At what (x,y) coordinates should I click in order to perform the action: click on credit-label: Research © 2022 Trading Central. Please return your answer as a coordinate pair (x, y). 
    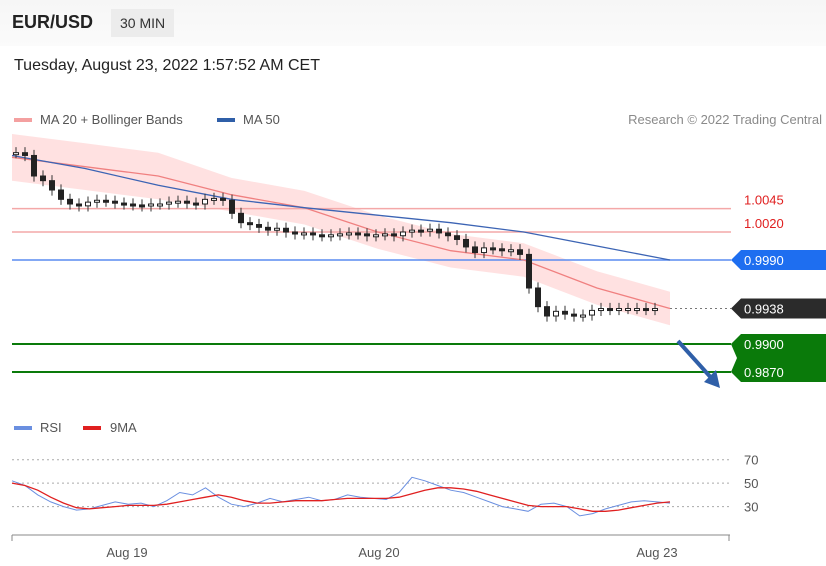
    Looking at the image, I should click on (725, 119).